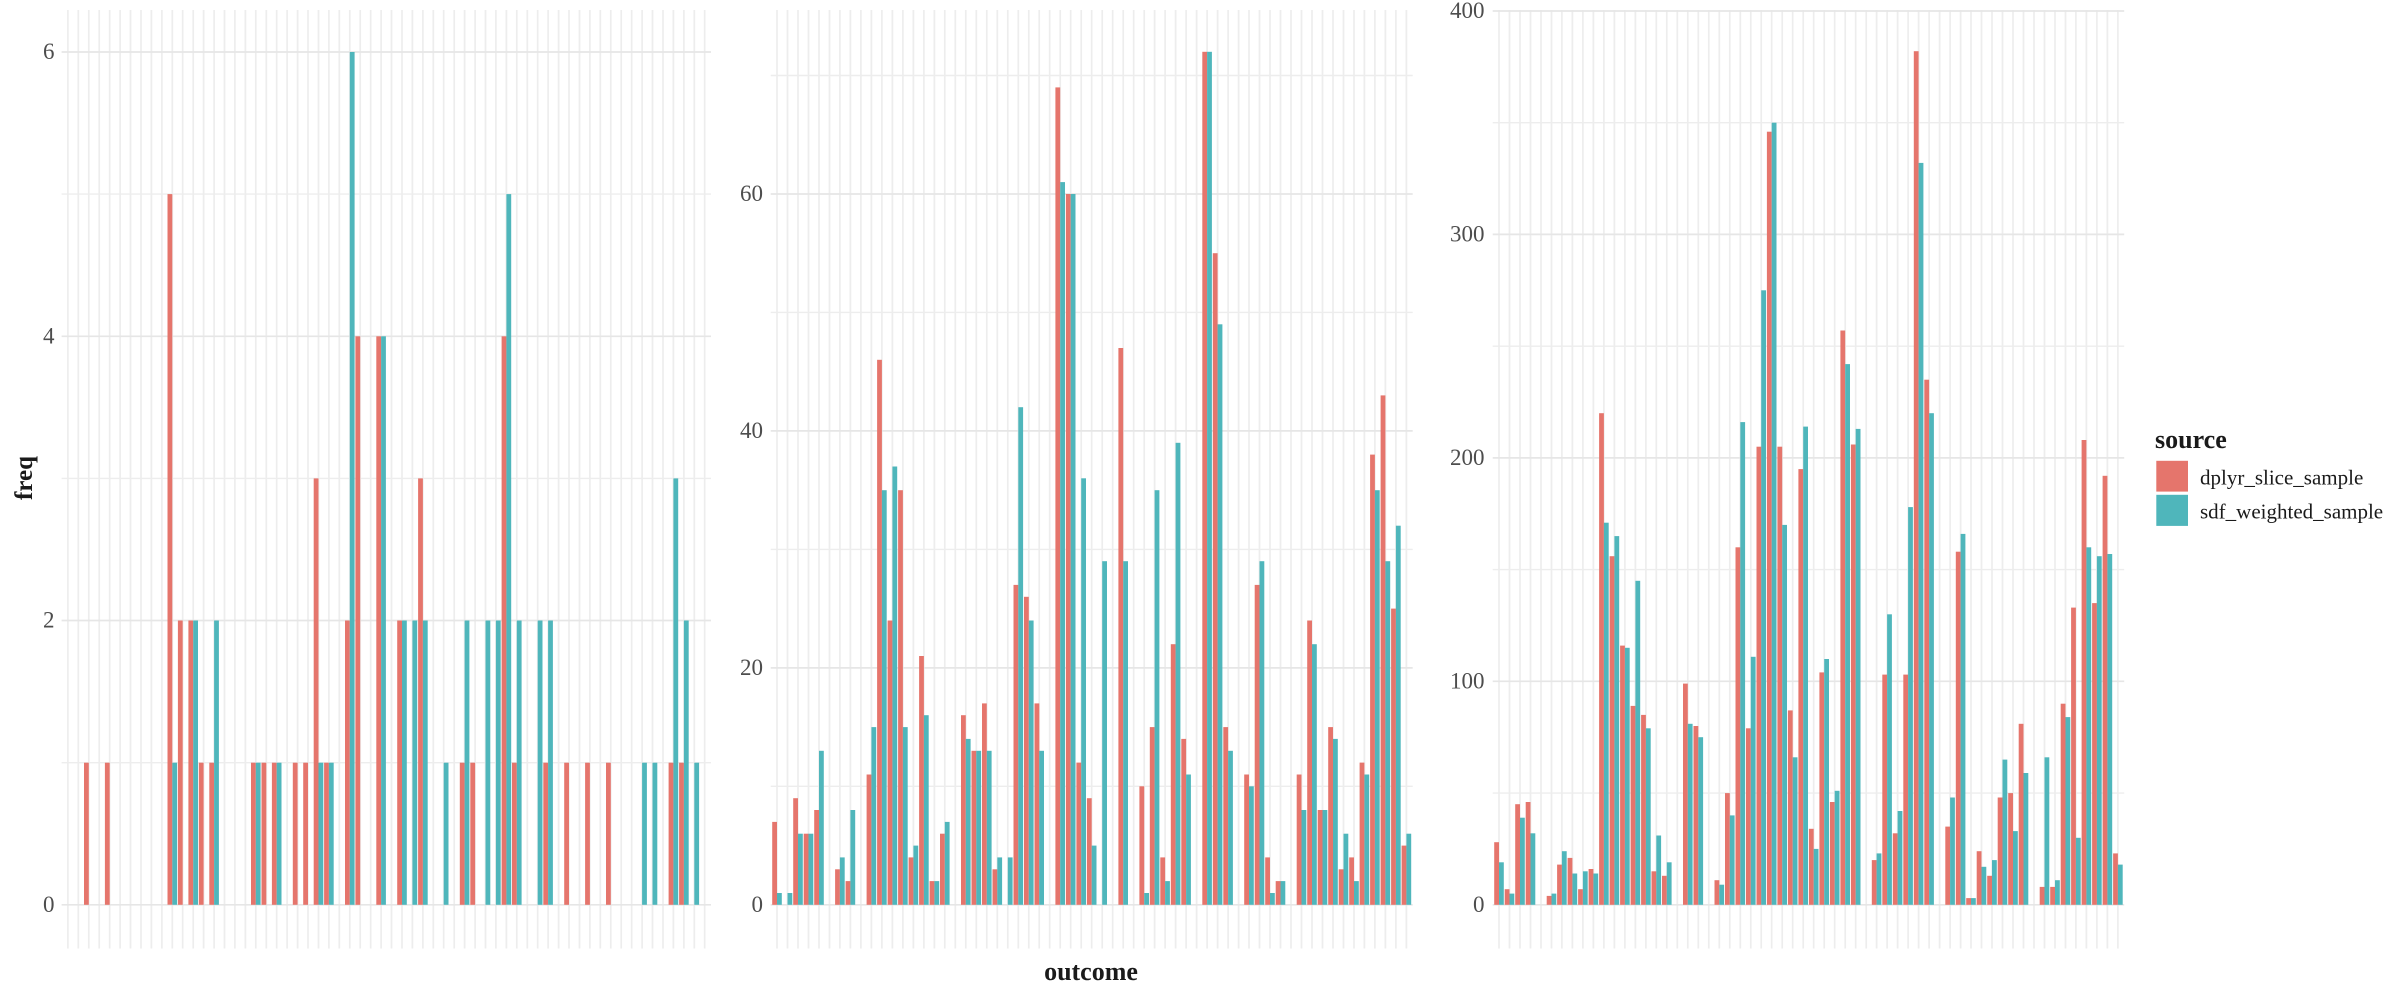 This screenshot has height=986, width=2400. What do you see at coordinates (2281, 478) in the screenshot?
I see `svg-text: dplyr_slice_sample` at bounding box center [2281, 478].